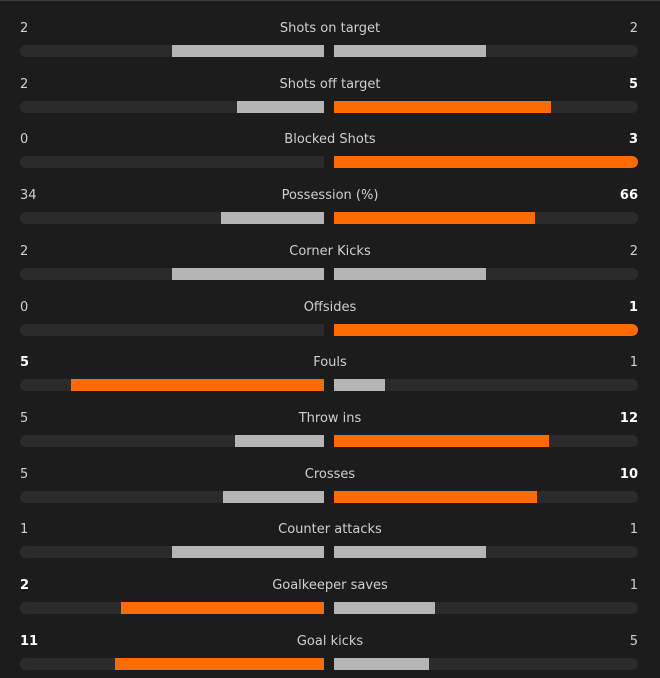 This screenshot has width=660, height=678. I want to click on away-value: 10, so click(628, 474).